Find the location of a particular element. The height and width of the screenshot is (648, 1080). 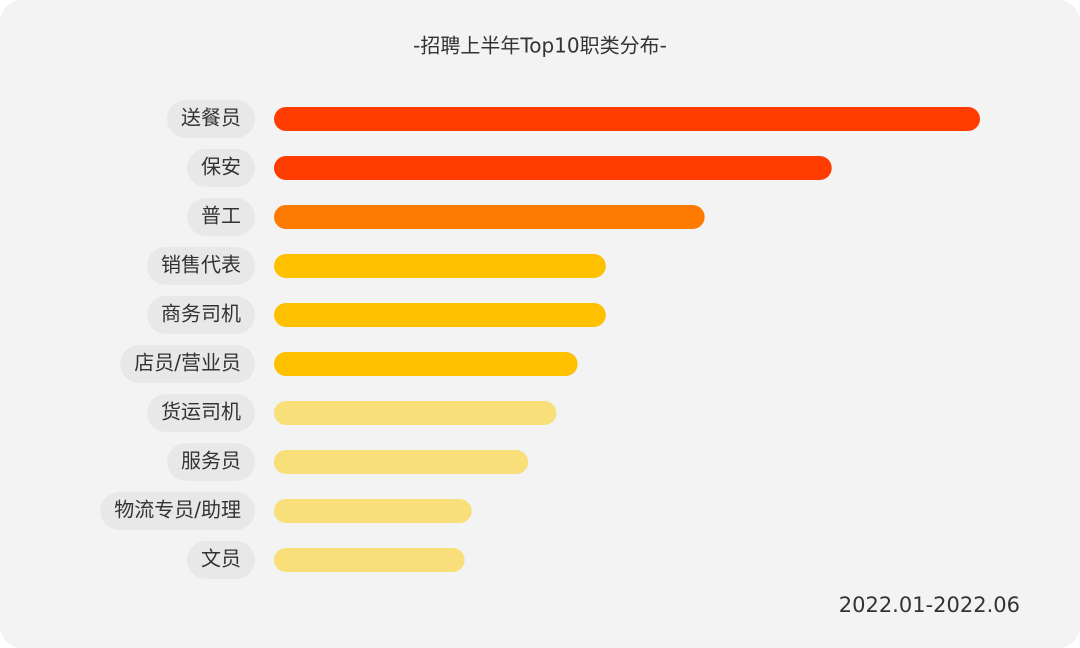

category-label: 销售代表 is located at coordinates (201, 265).